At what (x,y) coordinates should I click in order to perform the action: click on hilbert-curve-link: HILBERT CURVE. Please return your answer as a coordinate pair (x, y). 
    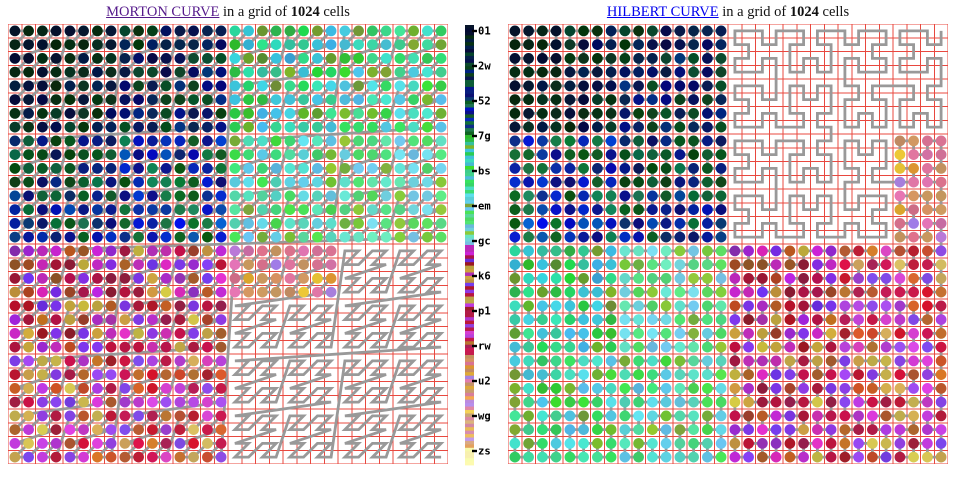
    Looking at the image, I should click on (662, 11).